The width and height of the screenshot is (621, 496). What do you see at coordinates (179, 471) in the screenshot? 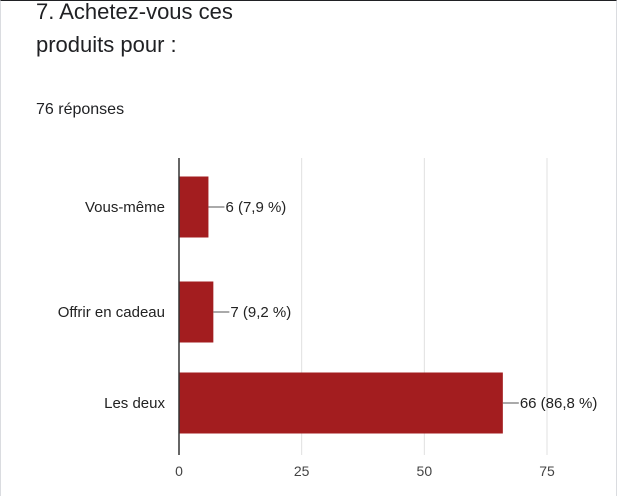
I see `x-tick-label-0: 0` at bounding box center [179, 471].